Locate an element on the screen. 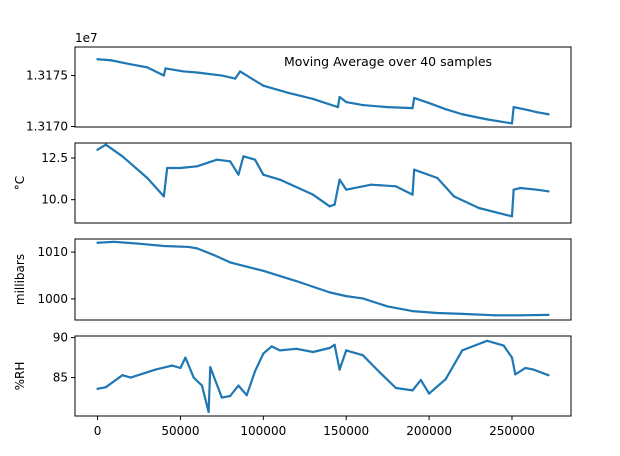 The image size is (620, 456). y-tick-label: 1.3170 is located at coordinates (47, 126).